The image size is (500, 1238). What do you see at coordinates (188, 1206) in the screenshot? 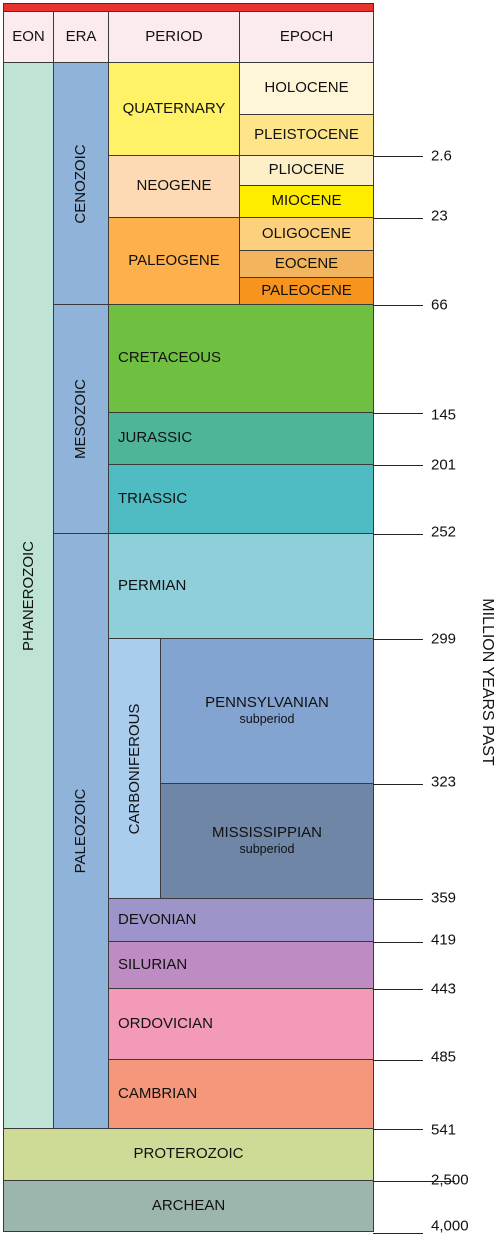
I see `eon-archean: ARCHEAN` at bounding box center [188, 1206].